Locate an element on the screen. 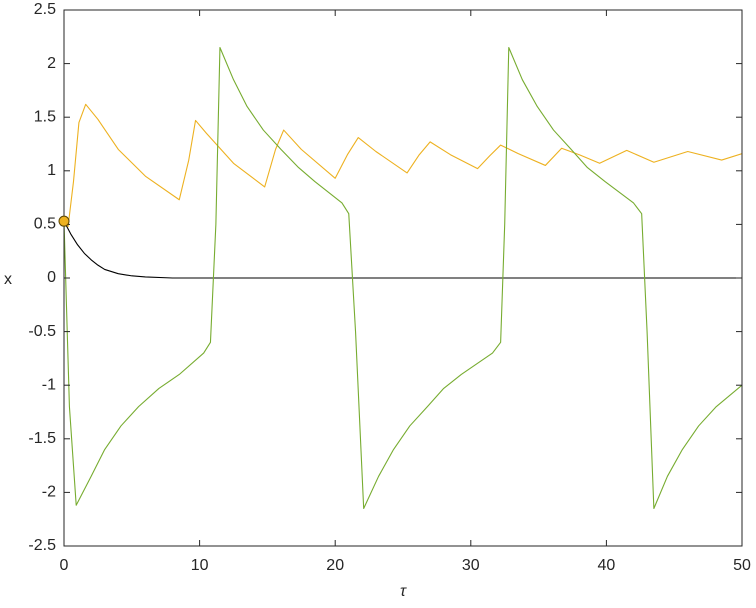  y-tick-label: 2 is located at coordinates (51, 63).